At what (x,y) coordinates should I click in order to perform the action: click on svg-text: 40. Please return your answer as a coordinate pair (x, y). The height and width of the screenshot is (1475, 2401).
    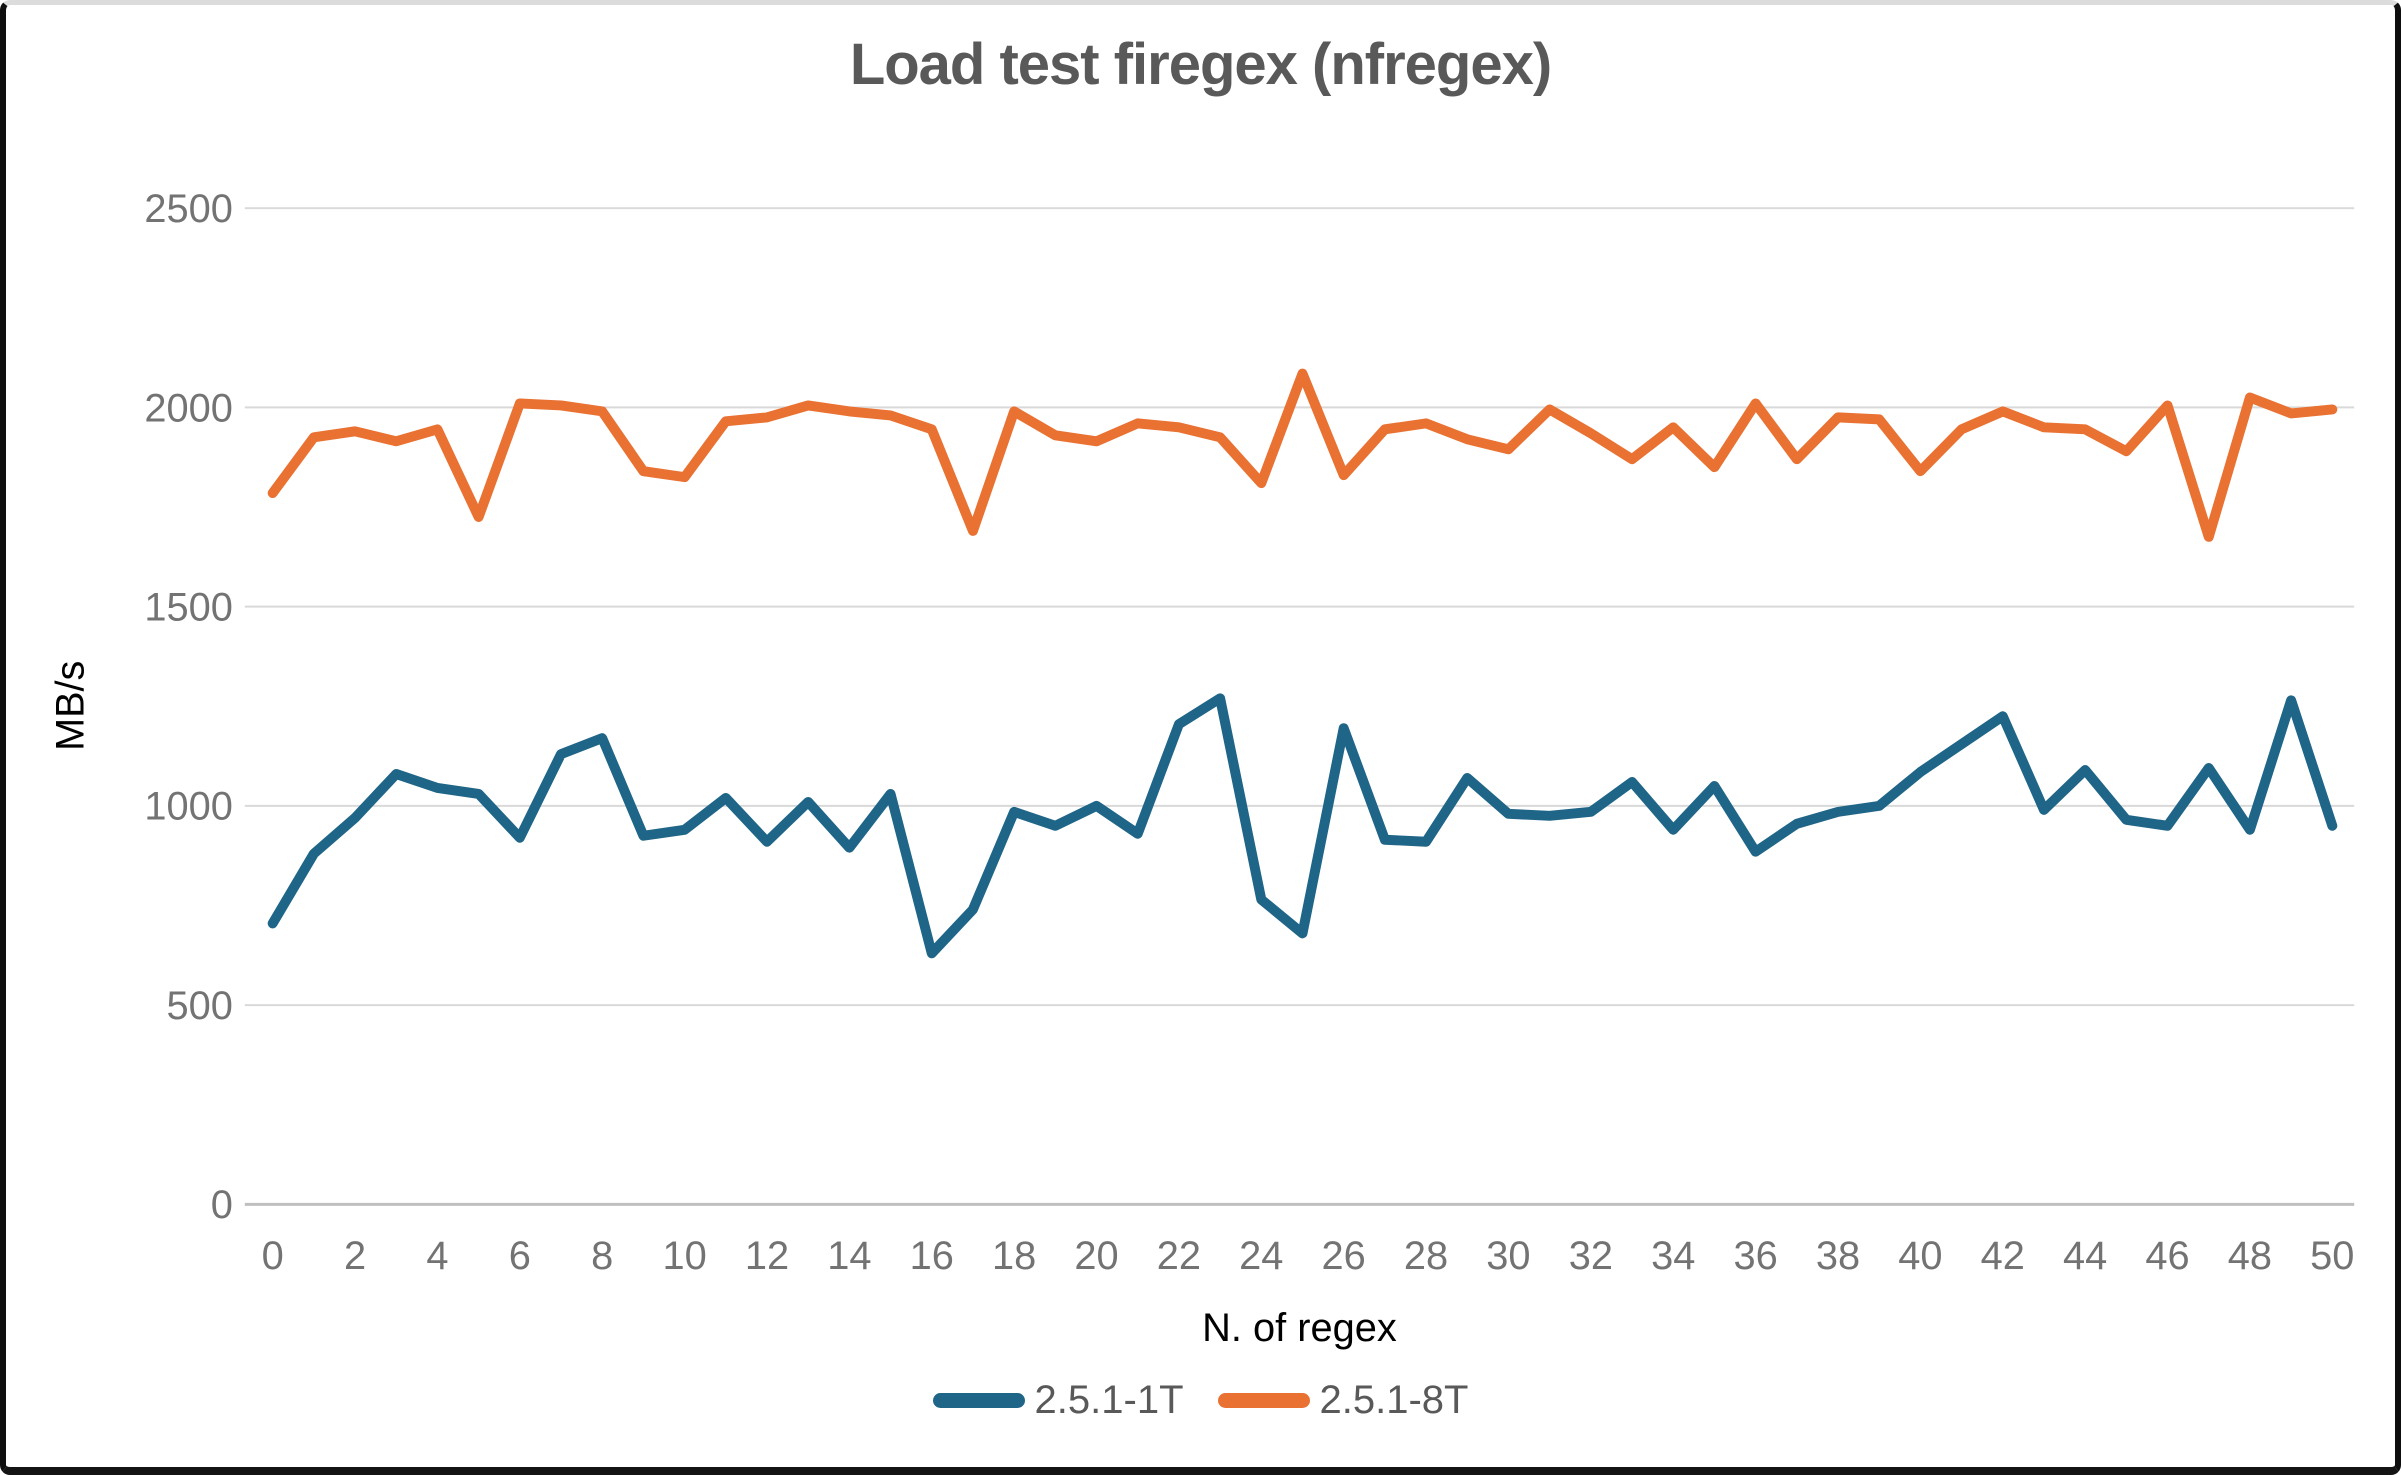
    Looking at the image, I should click on (1920, 1256).